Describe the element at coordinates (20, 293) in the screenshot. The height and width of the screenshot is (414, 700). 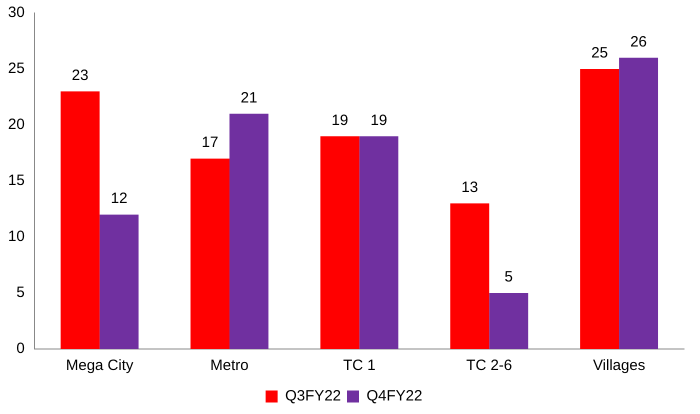
I see `y-tick-label: 5` at that location.